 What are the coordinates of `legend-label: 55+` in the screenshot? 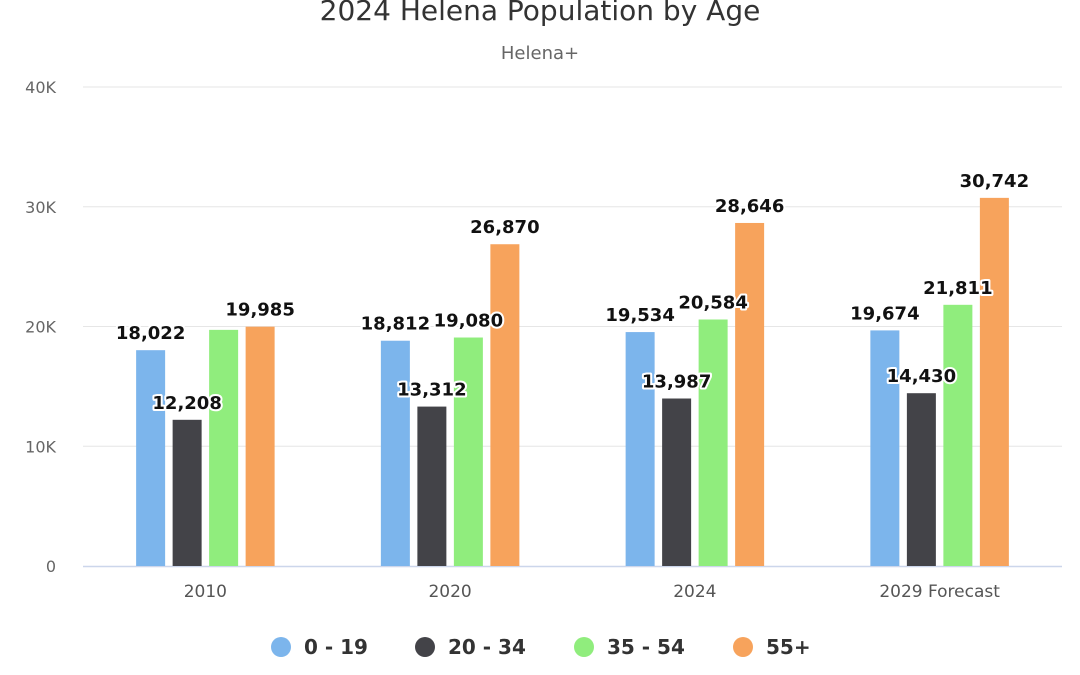 It's located at (788, 647).